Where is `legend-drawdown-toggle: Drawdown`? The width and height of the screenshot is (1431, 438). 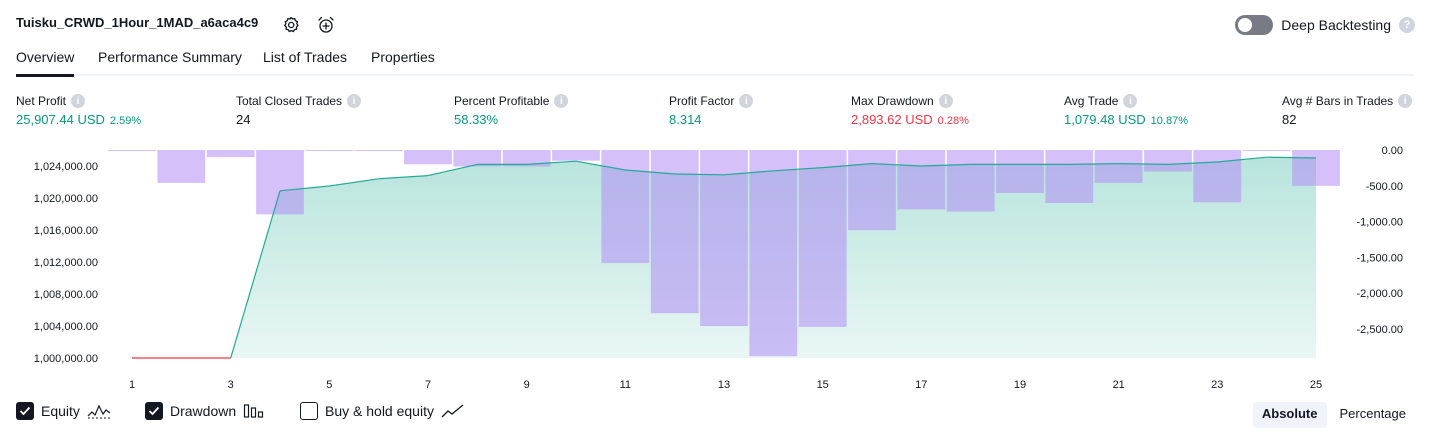
legend-drawdown-toggle: Drawdown is located at coordinates (205, 411).